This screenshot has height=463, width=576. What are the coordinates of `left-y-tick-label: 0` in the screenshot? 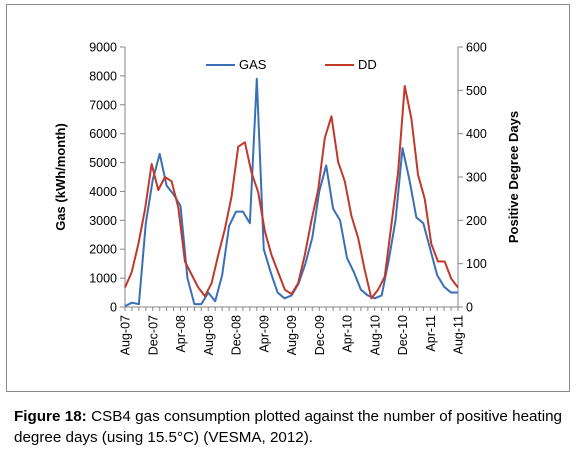 It's located at (113, 308).